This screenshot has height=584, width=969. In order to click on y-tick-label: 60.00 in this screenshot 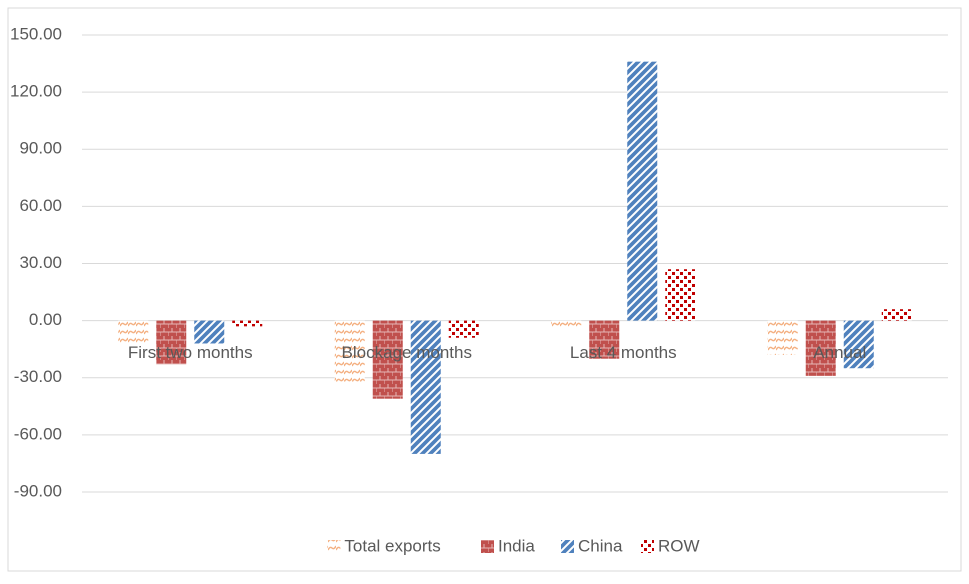, I will do `click(40, 205)`.